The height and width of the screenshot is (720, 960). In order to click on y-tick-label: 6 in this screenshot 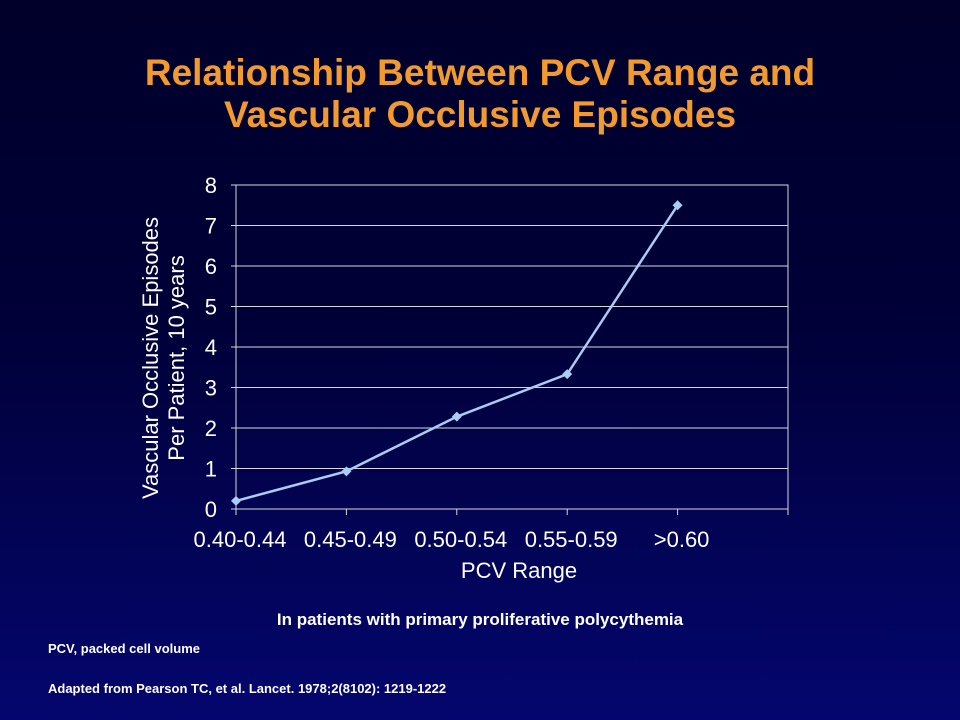, I will do `click(211, 266)`.